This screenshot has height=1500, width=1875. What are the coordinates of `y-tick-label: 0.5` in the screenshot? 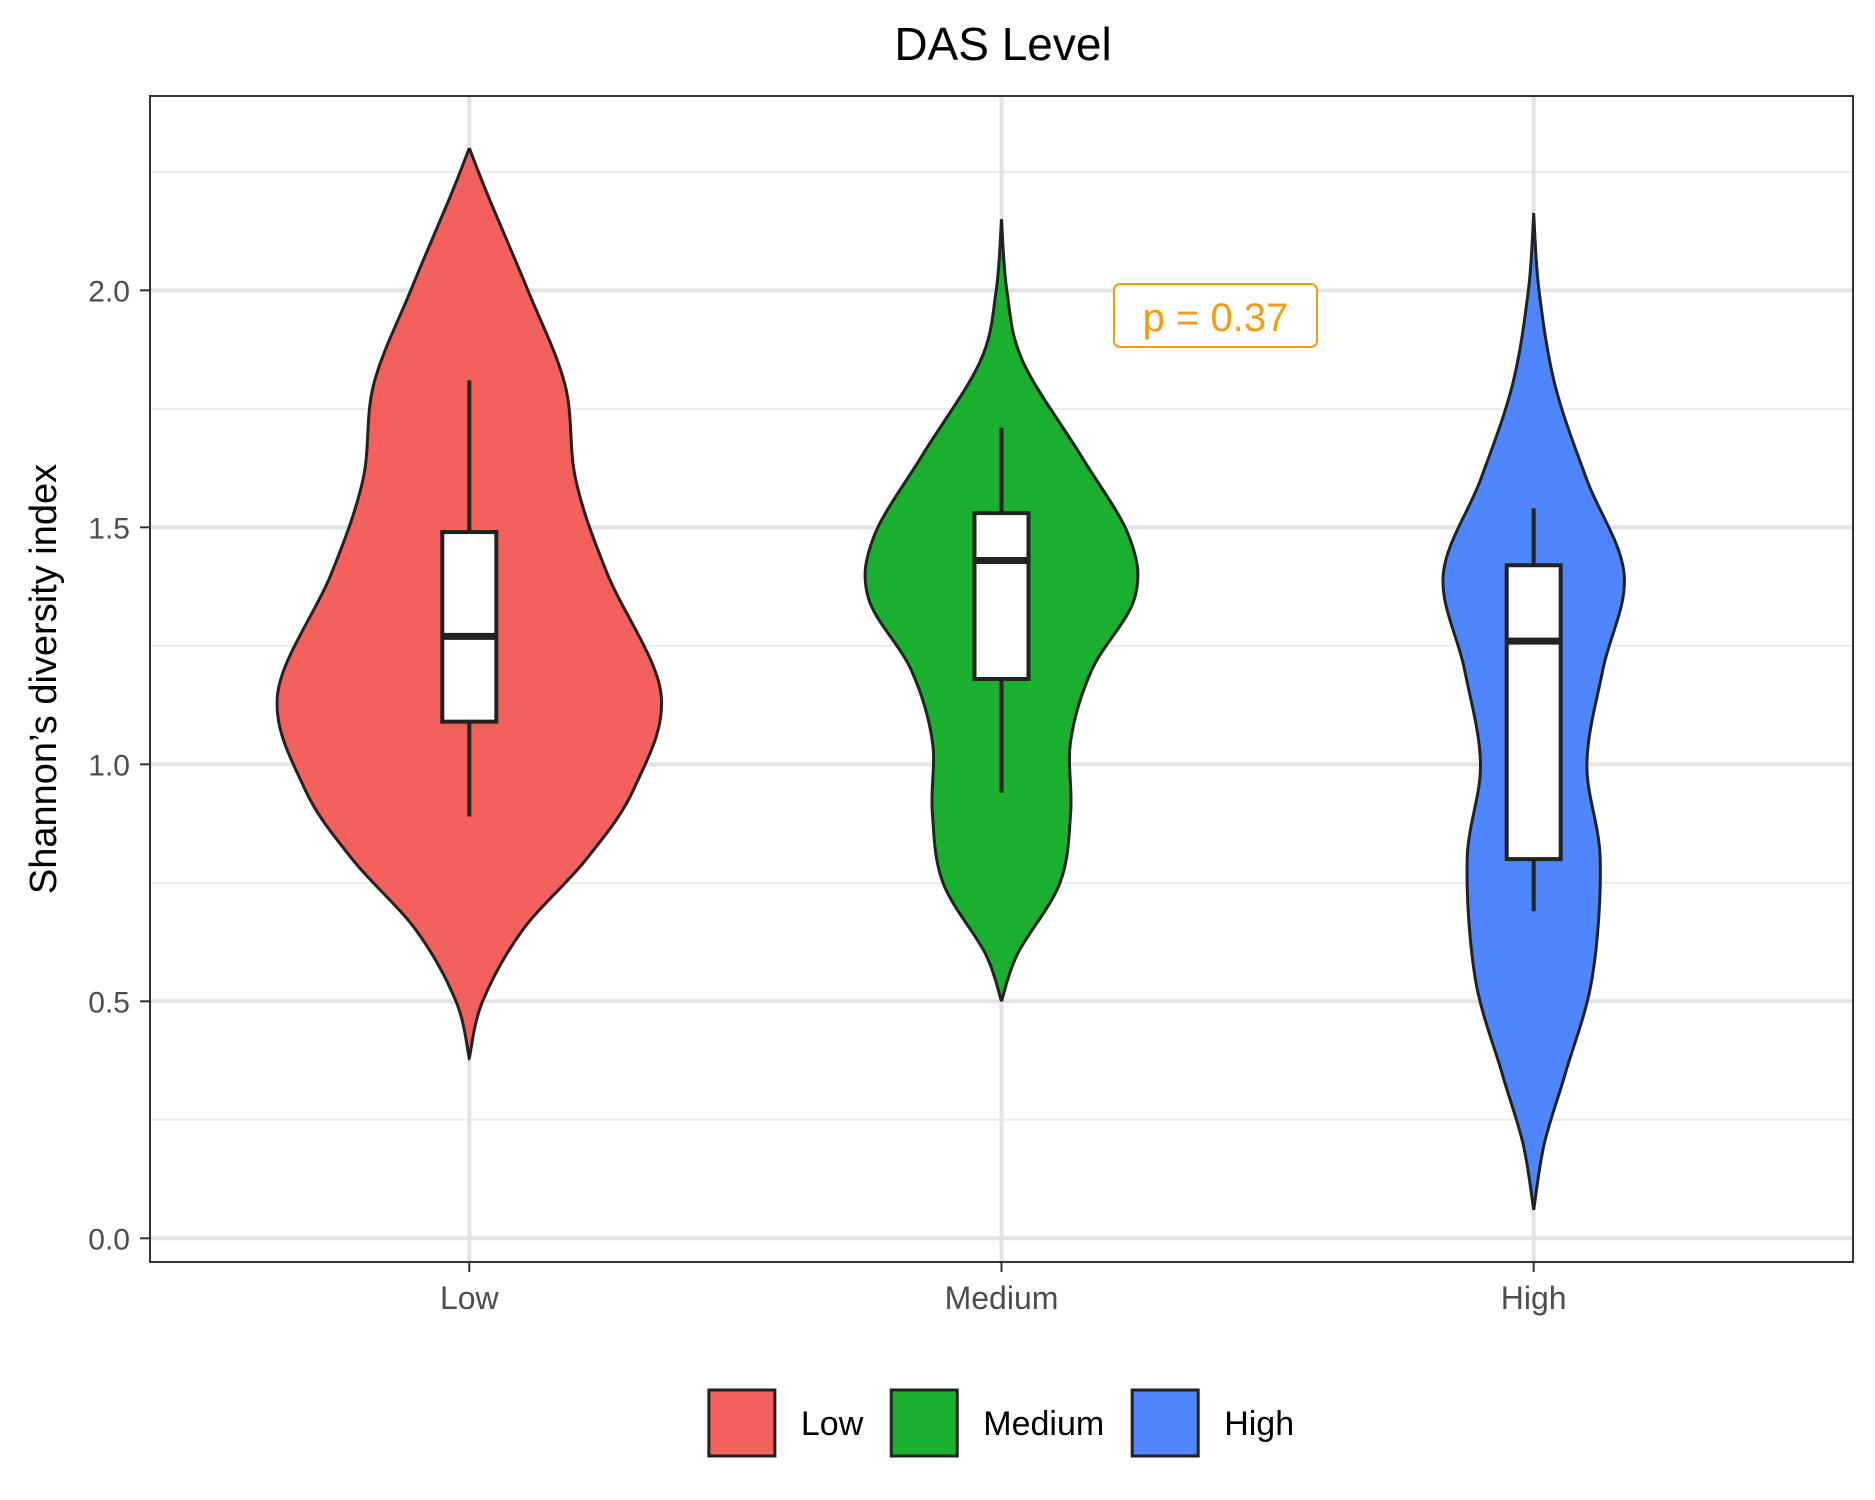 It's located at (109, 1002).